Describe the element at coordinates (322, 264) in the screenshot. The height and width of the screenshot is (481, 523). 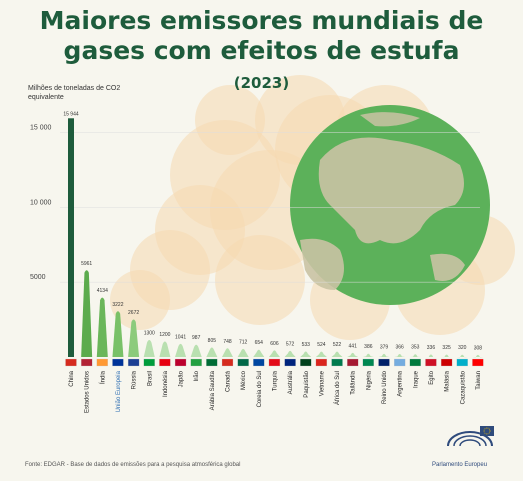
I see `globe-africa` at that location.